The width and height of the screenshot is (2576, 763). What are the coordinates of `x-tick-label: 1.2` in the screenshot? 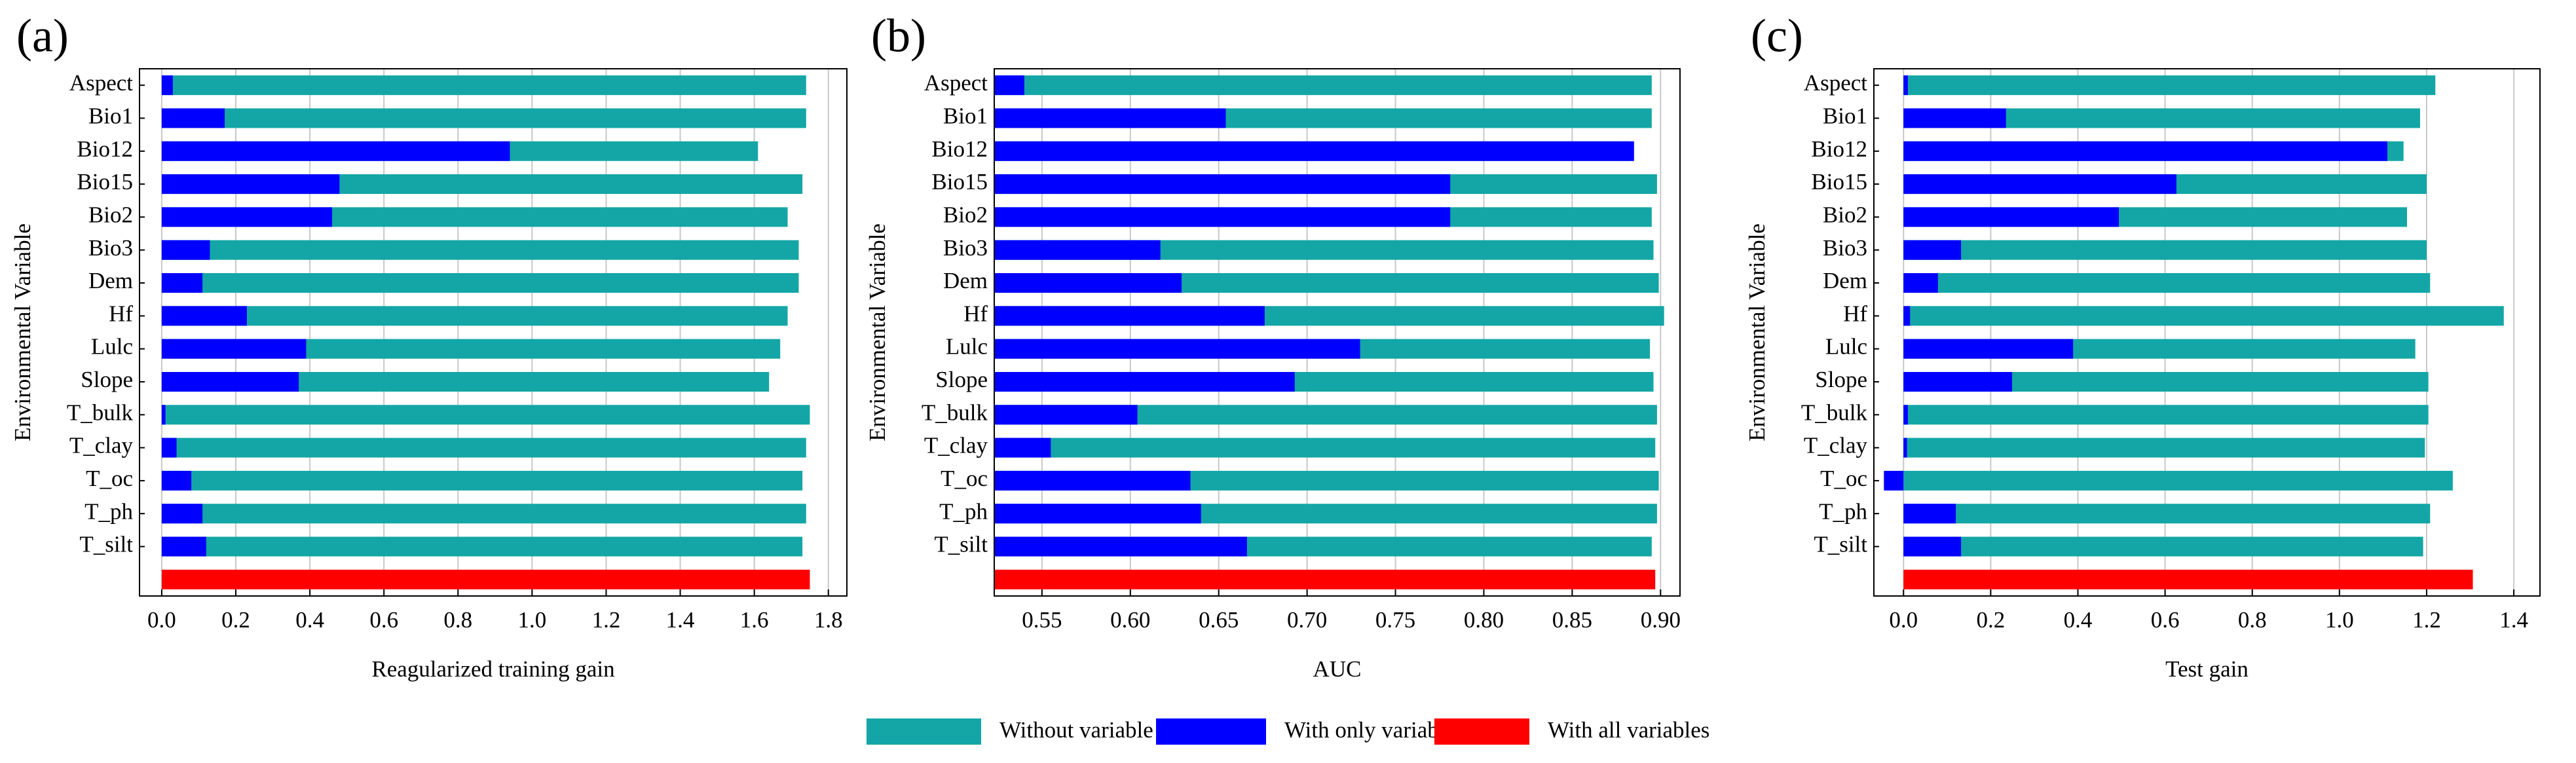 It's located at (606, 620).